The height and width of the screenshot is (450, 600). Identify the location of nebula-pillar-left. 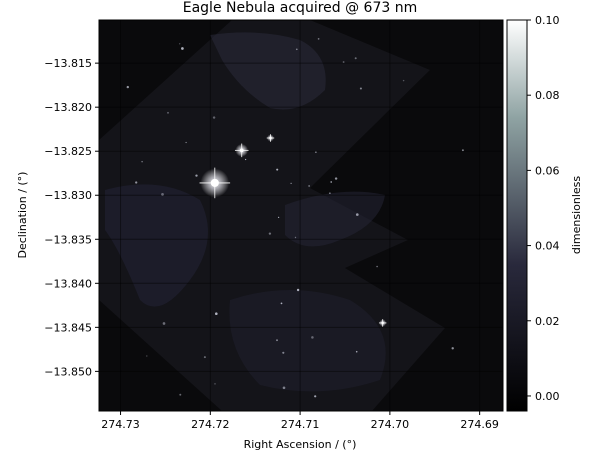
(156, 245).